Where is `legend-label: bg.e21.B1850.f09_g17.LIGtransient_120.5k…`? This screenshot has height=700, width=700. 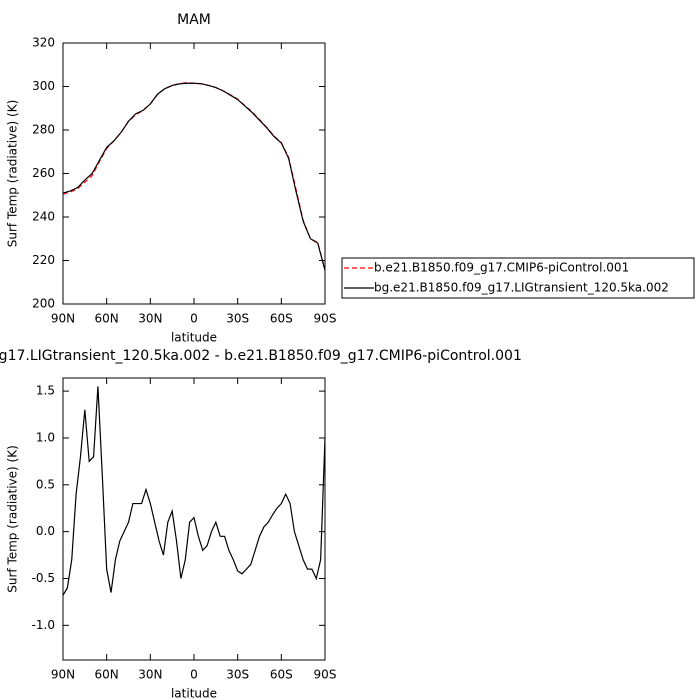
legend-label: bg.e21.B1850.f09_g17.LIGtransient_120.5k… is located at coordinates (521, 288).